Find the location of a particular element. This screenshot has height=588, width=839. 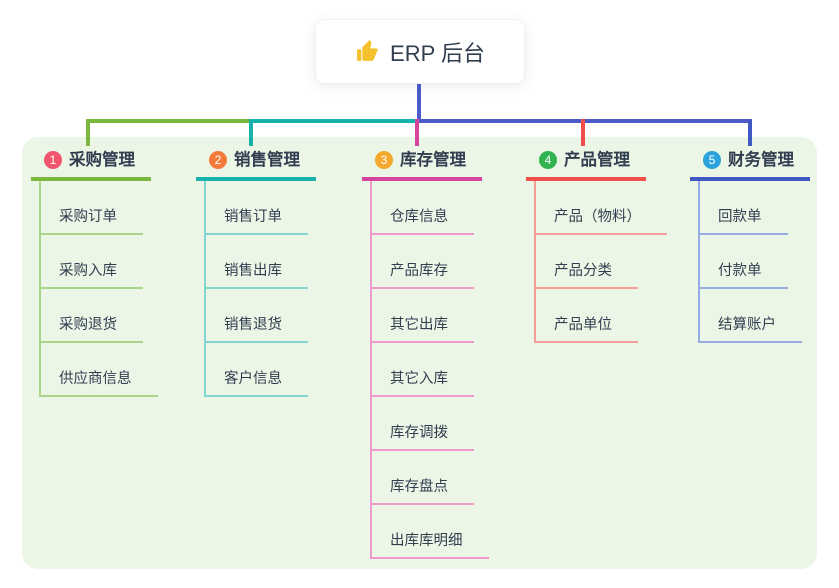

child-node-label: 采购入库 is located at coordinates (92, 274).